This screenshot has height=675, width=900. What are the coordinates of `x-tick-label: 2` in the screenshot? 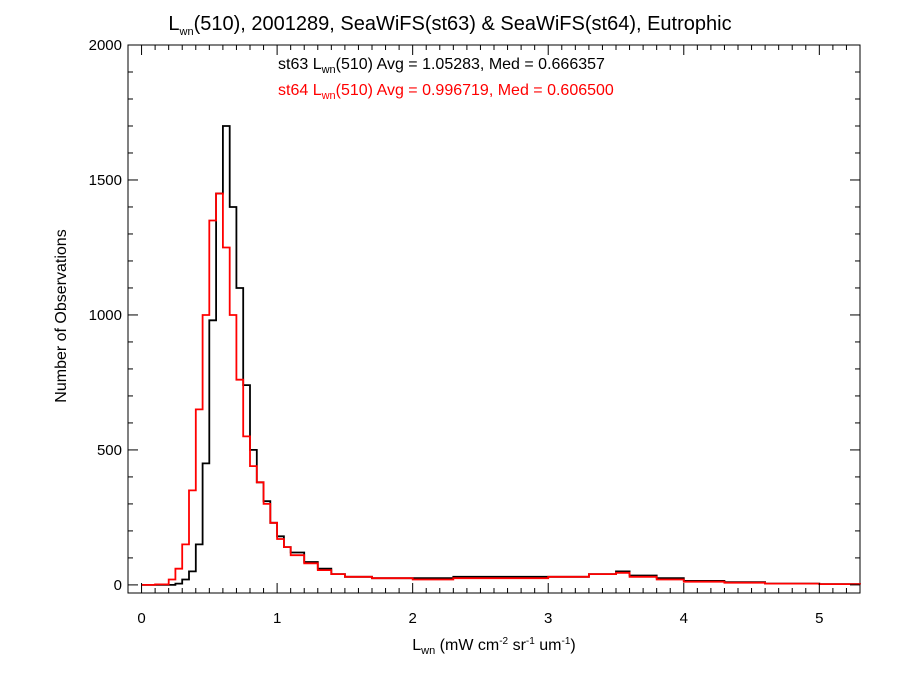 It's located at (412, 618).